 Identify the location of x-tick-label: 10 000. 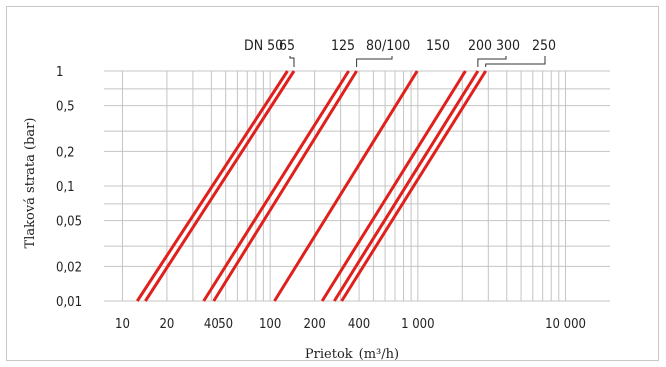
(565, 324).